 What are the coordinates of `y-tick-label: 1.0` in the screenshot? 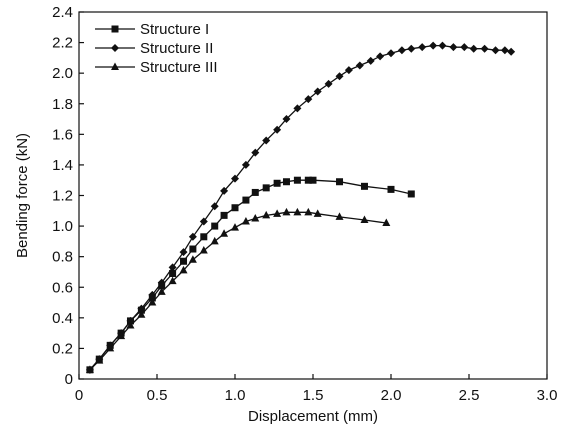 It's located at (62, 226).